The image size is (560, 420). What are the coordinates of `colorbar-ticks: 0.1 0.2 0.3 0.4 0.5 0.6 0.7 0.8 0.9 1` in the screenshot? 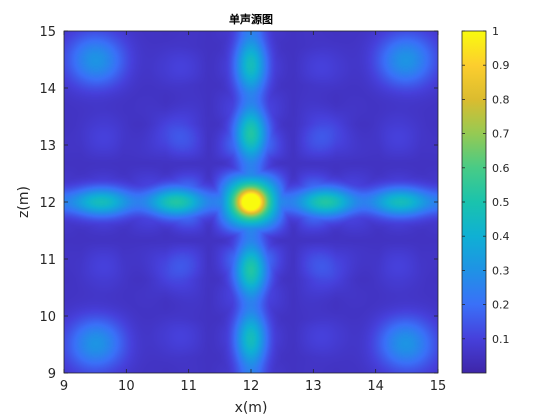 It's located at (486, 185).